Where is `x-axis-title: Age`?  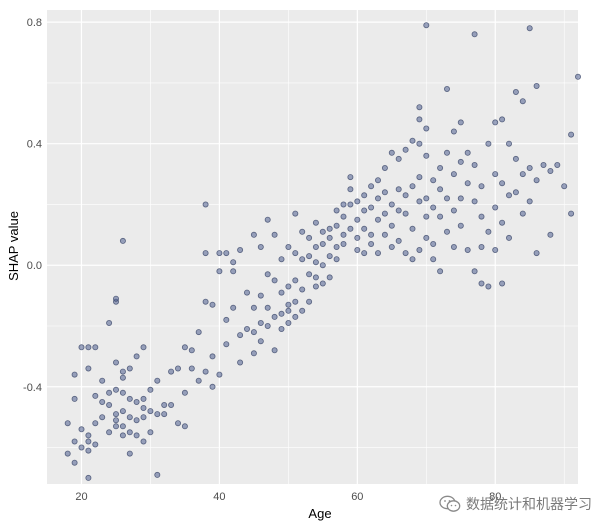
x-axis-title: Age is located at coordinates (319, 513).